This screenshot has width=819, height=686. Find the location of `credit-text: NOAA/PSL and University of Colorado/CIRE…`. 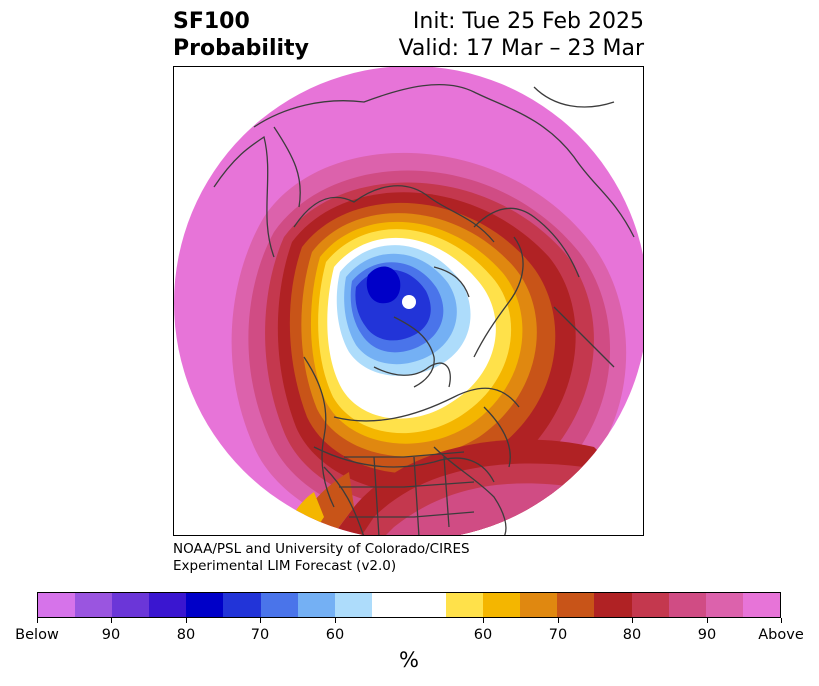

credit-text: NOAA/PSL and University of Colorado/CIRE… is located at coordinates (321, 558).